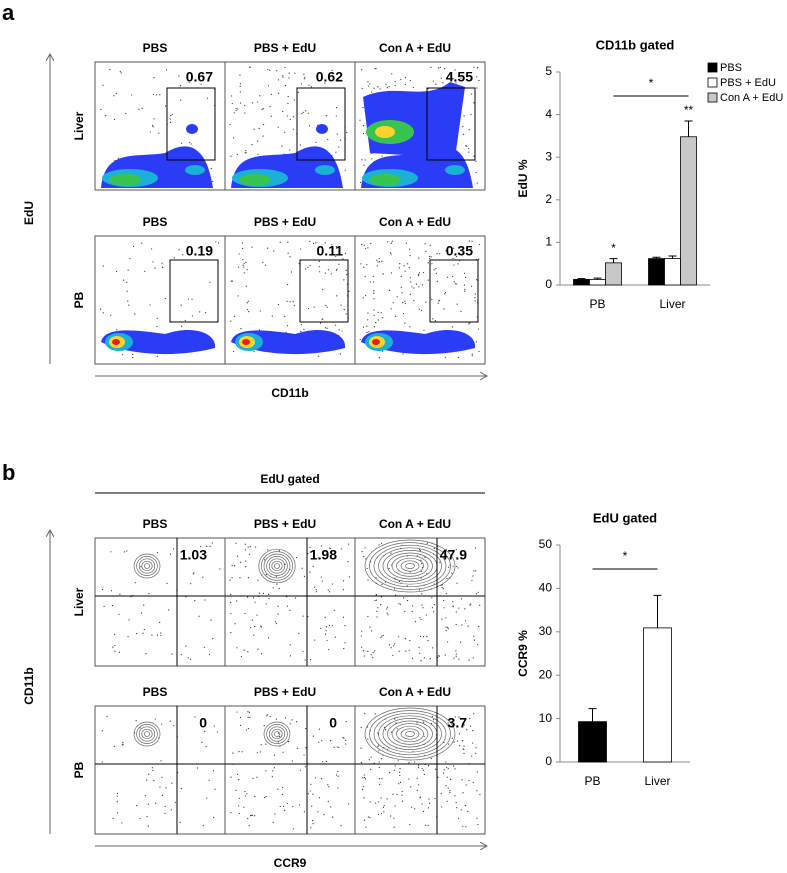 This screenshot has height=873, width=787. What do you see at coordinates (79, 769) in the screenshot?
I see `row-label: PB` at bounding box center [79, 769].